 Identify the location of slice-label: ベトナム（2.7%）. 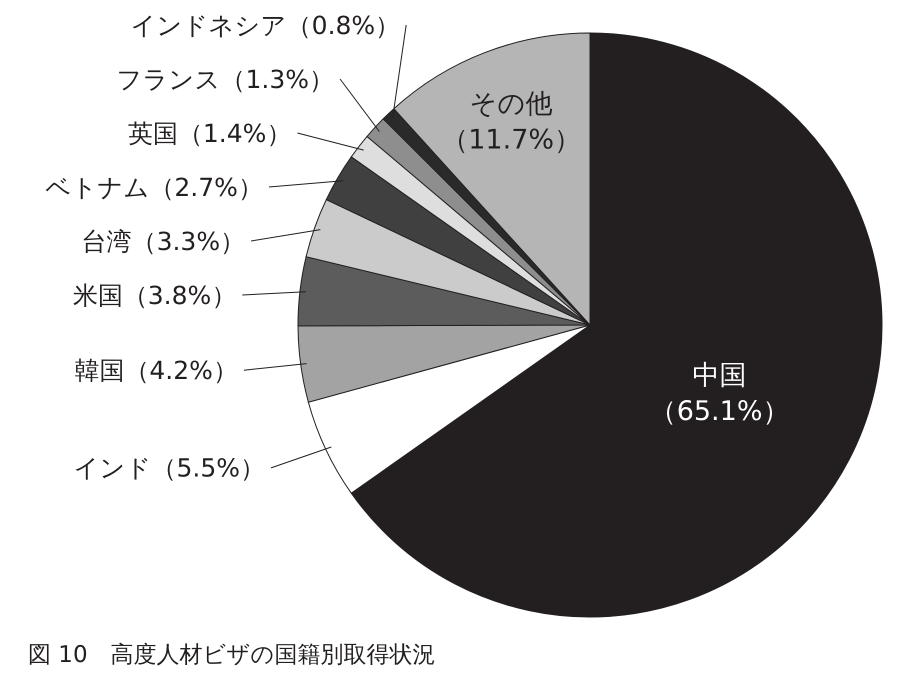
(154, 187).